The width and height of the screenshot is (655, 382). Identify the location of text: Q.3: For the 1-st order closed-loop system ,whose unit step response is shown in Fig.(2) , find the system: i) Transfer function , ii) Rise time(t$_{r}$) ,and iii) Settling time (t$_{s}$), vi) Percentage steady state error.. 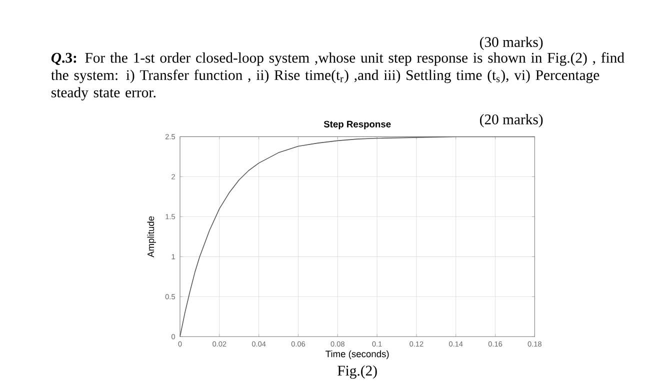
(337, 76).